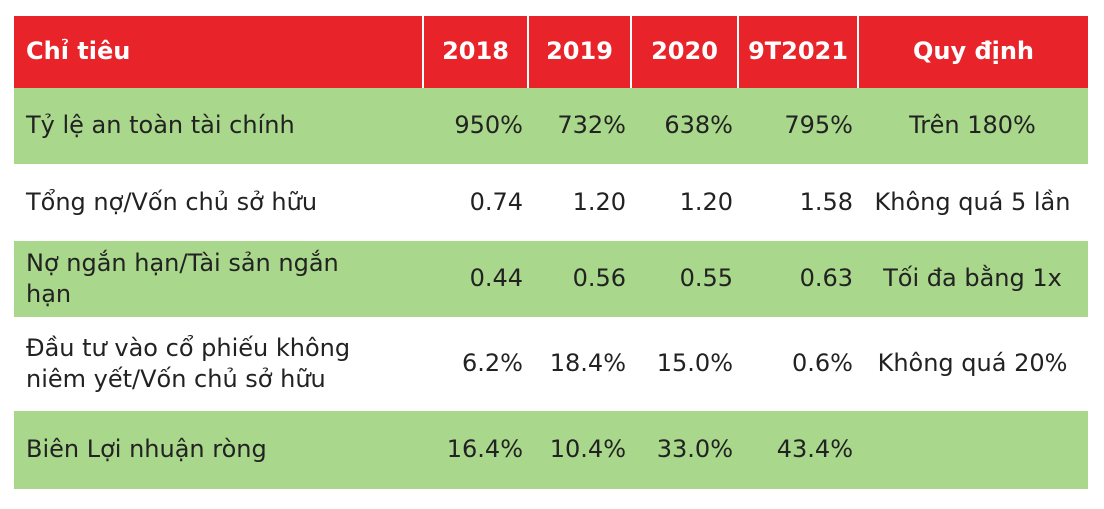 The width and height of the screenshot is (1104, 509). I want to click on table-cell: 0.44, so click(474, 279).